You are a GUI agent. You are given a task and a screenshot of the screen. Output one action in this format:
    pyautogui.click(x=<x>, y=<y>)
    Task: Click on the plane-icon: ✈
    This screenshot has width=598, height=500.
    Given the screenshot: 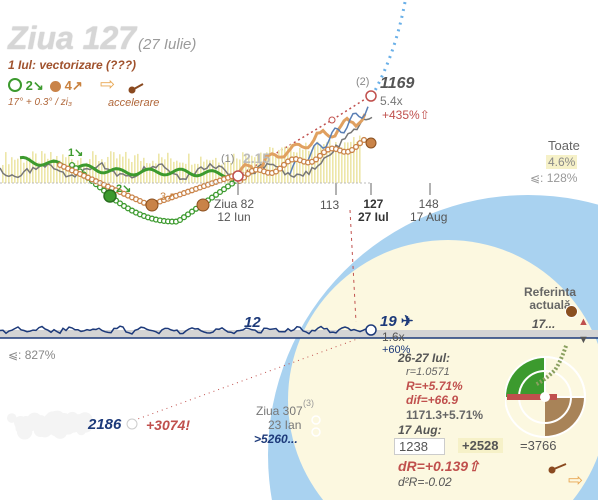 What is the action you would take?
    pyautogui.click(x=407, y=321)
    